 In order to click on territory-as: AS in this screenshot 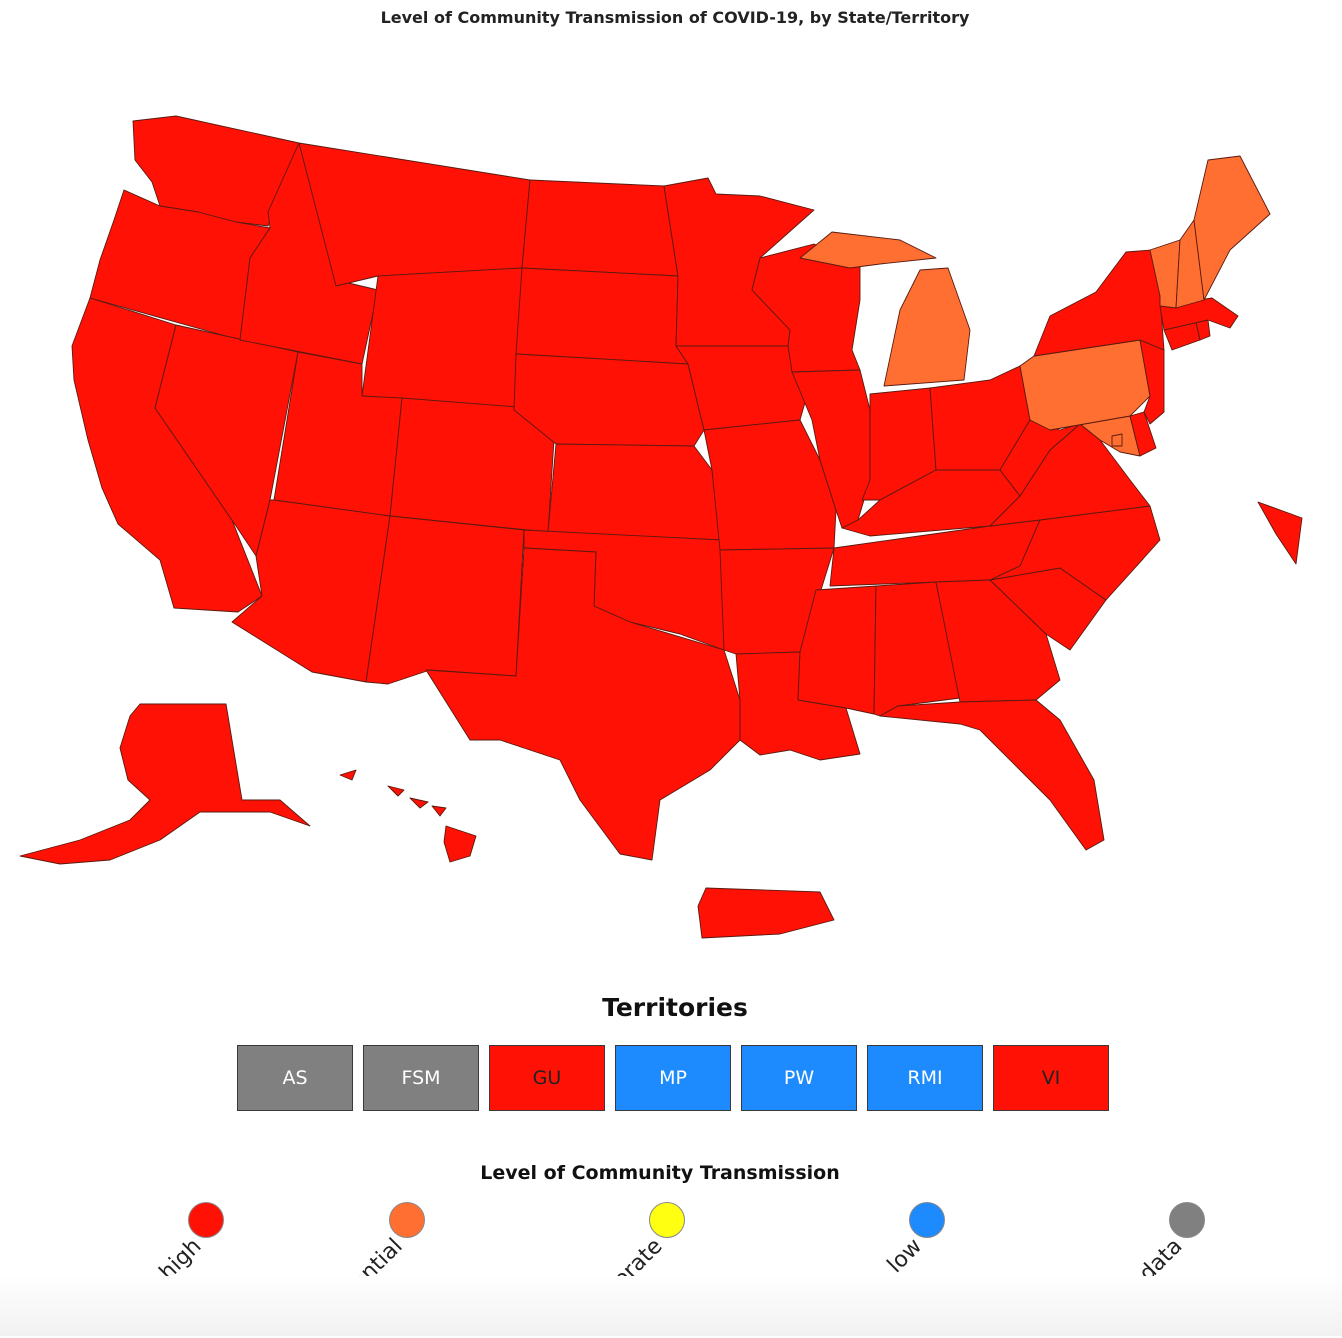, I will do `click(295, 1078)`.